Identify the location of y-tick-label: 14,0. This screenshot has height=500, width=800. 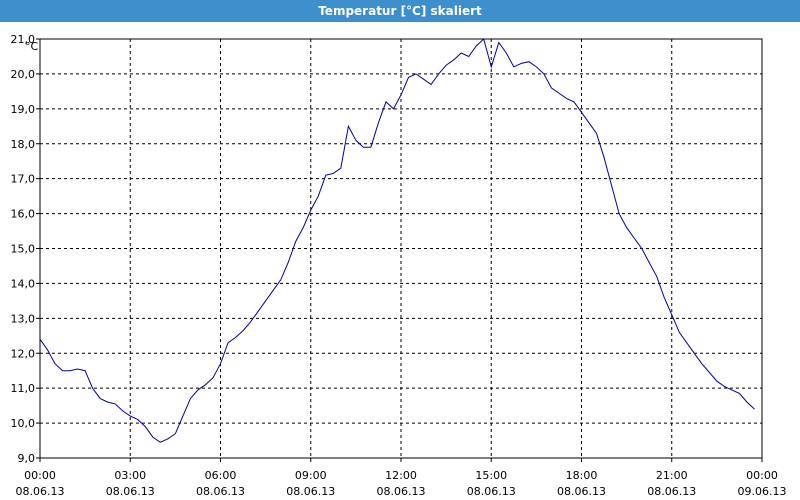
(23, 283).